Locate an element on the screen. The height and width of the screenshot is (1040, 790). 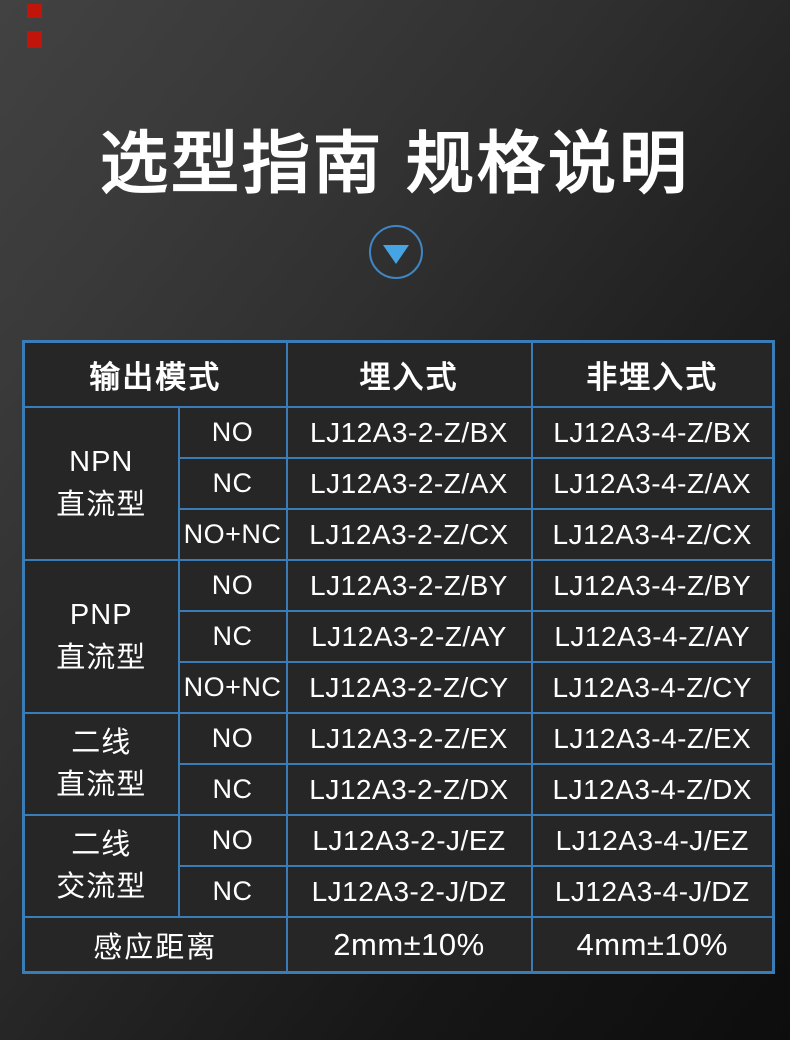
model-cell-non-embedded: LJ12A3-4-Z/BX is located at coordinates (652, 432).